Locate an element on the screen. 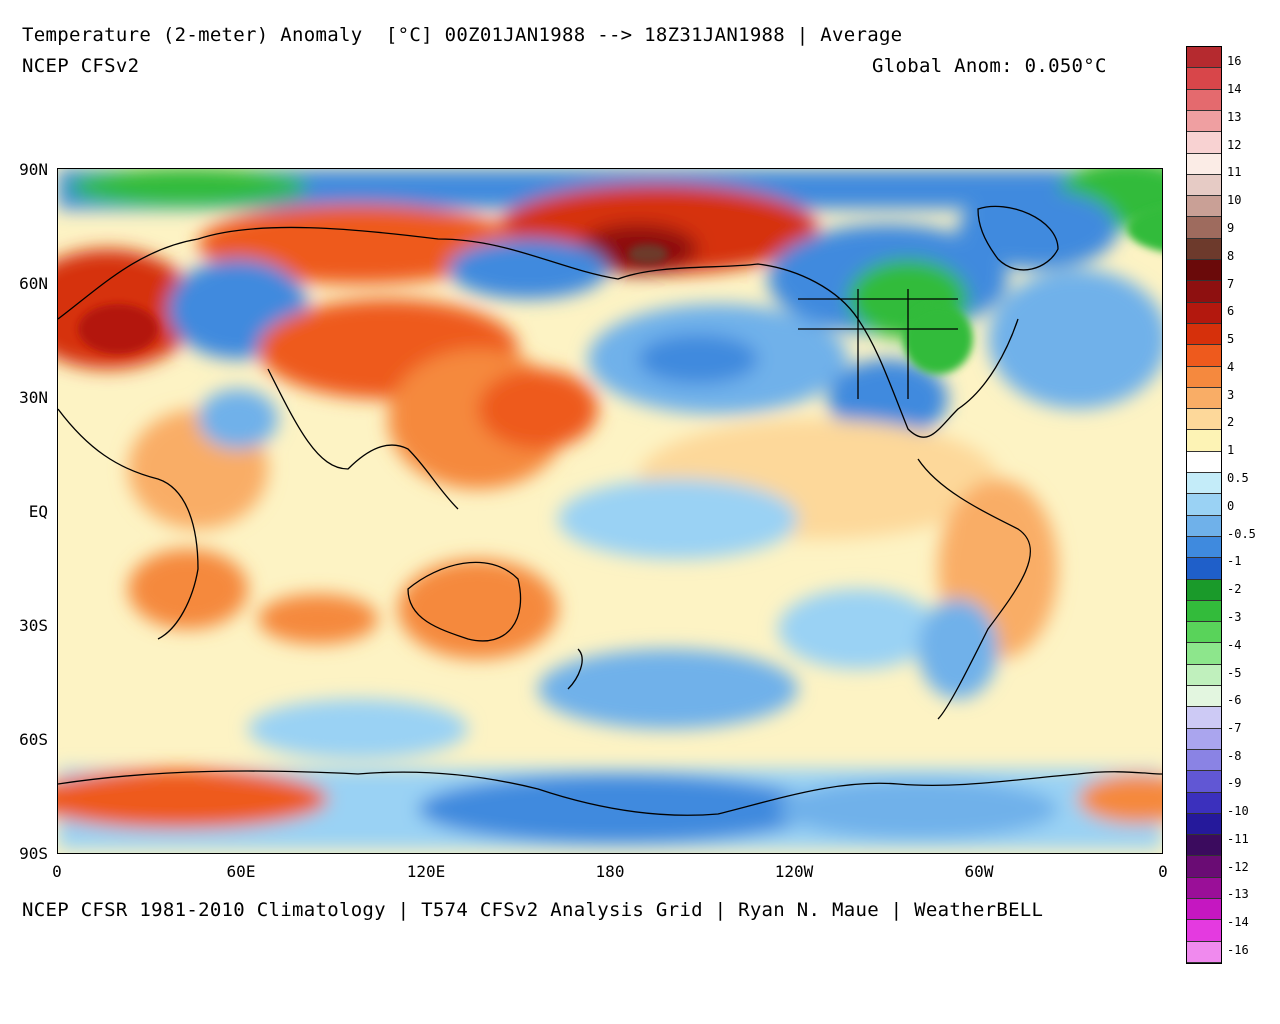 This screenshot has width=1280, height=1024. legend-label: 2 is located at coordinates (1231, 422).